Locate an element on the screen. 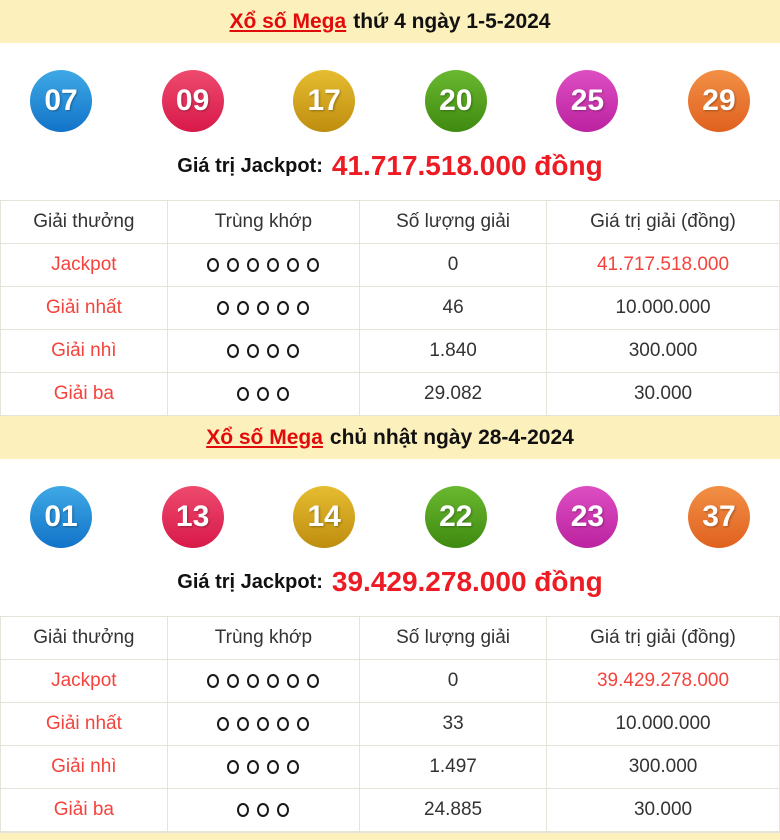 This screenshot has height=840, width=780. table-row: Giải ba 29.082 30.000 is located at coordinates (390, 394).